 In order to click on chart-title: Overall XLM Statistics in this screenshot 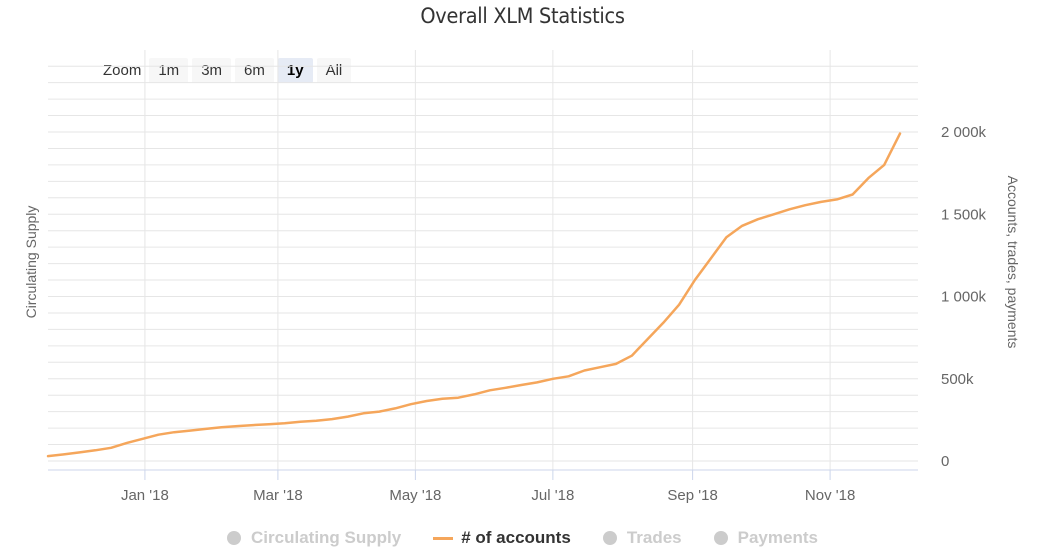, I will do `click(522, 16)`.